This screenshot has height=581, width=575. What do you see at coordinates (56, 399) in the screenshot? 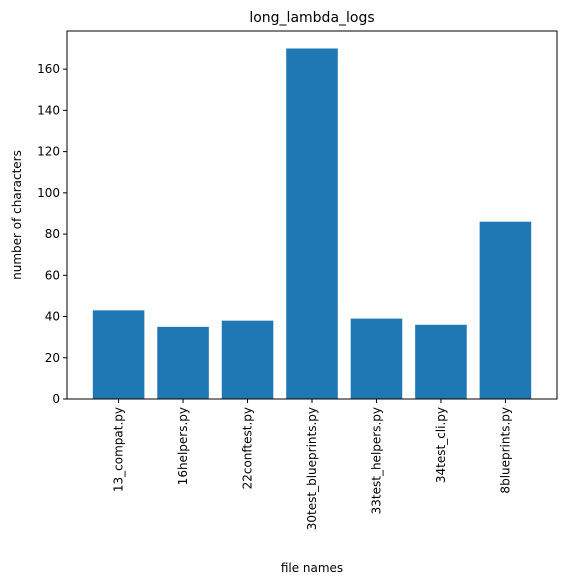
I see `y-tick-label: 0` at bounding box center [56, 399].